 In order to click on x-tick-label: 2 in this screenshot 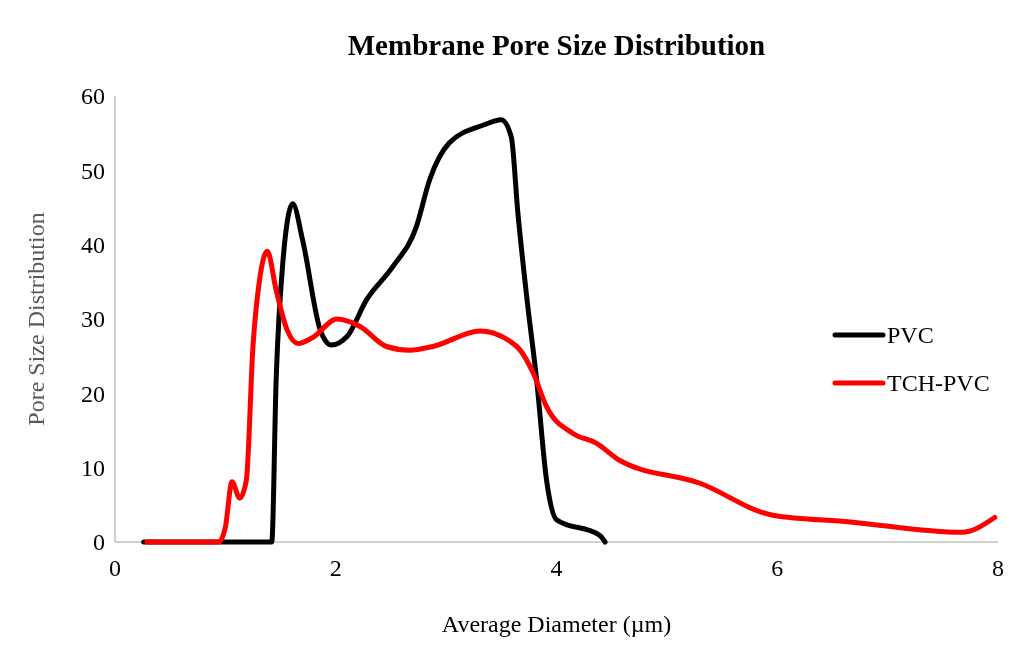, I will do `click(335, 568)`.